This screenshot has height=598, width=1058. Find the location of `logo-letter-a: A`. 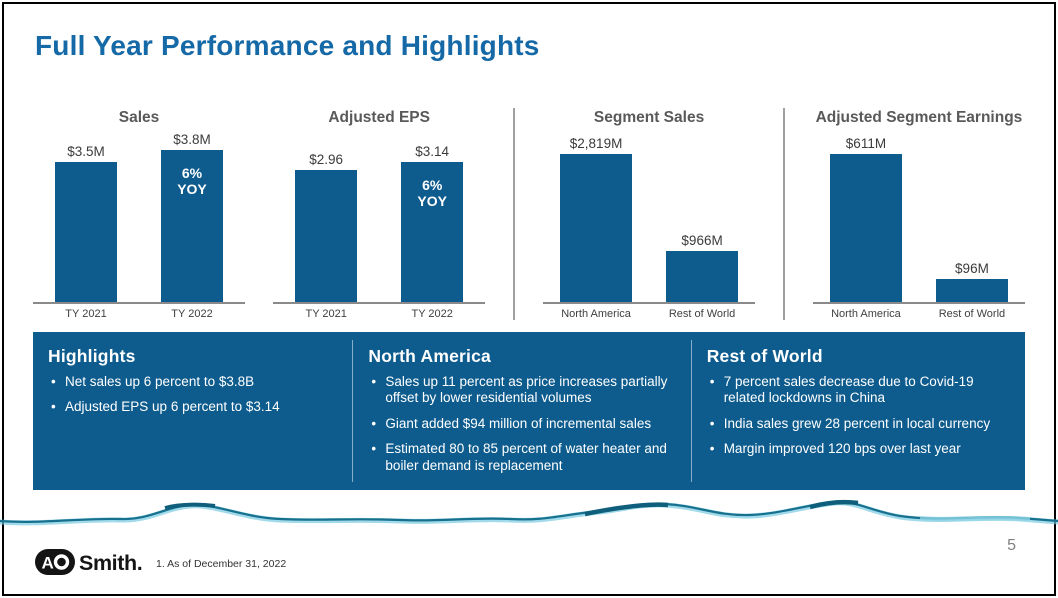

logo-letter-a: A is located at coordinates (48, 563).